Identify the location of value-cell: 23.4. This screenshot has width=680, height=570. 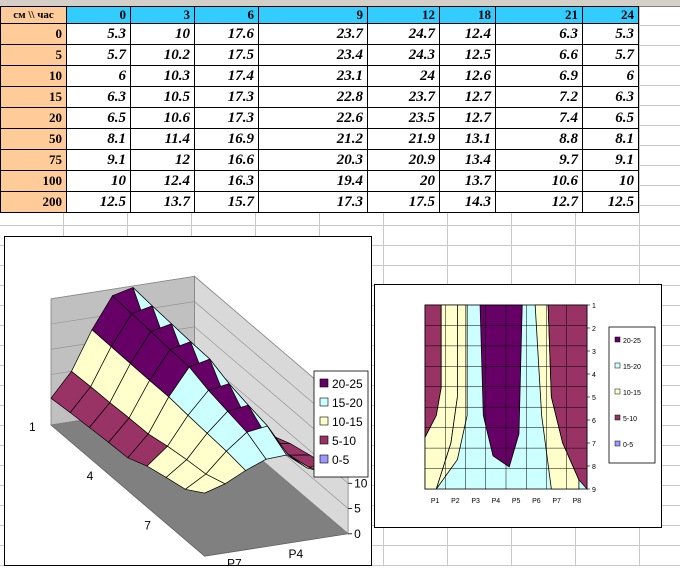
(313, 55).